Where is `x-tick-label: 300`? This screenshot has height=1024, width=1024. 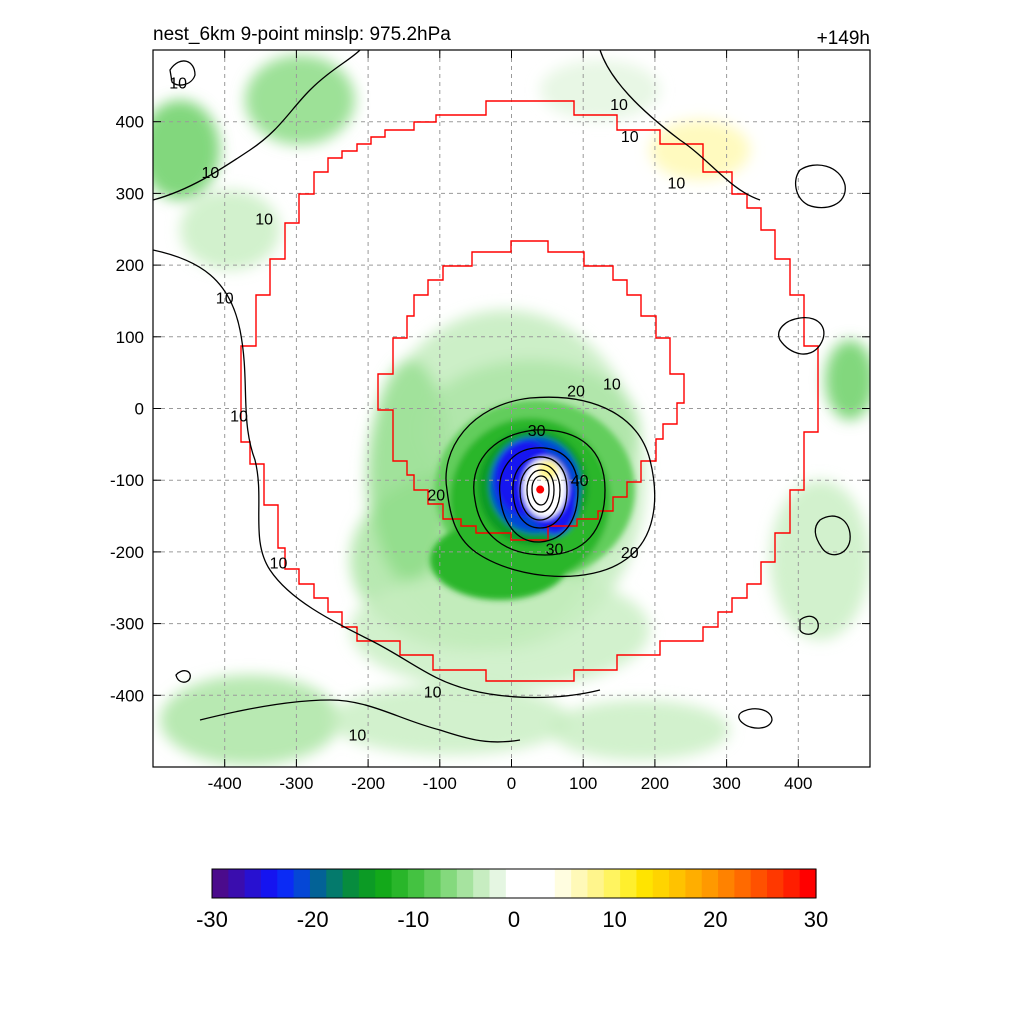 x-tick-label: 300 is located at coordinates (726, 783).